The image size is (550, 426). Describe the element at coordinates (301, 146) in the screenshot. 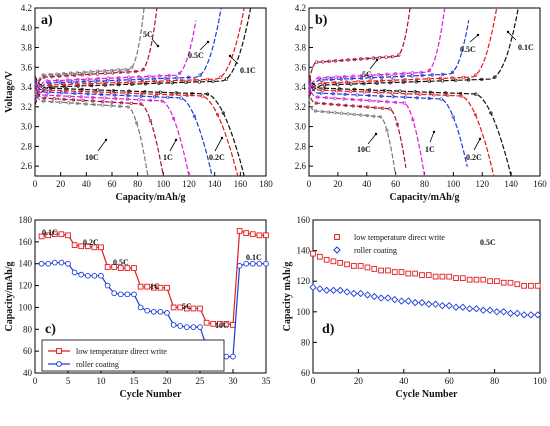

I see `y-tick-label: 2.8` at that location.